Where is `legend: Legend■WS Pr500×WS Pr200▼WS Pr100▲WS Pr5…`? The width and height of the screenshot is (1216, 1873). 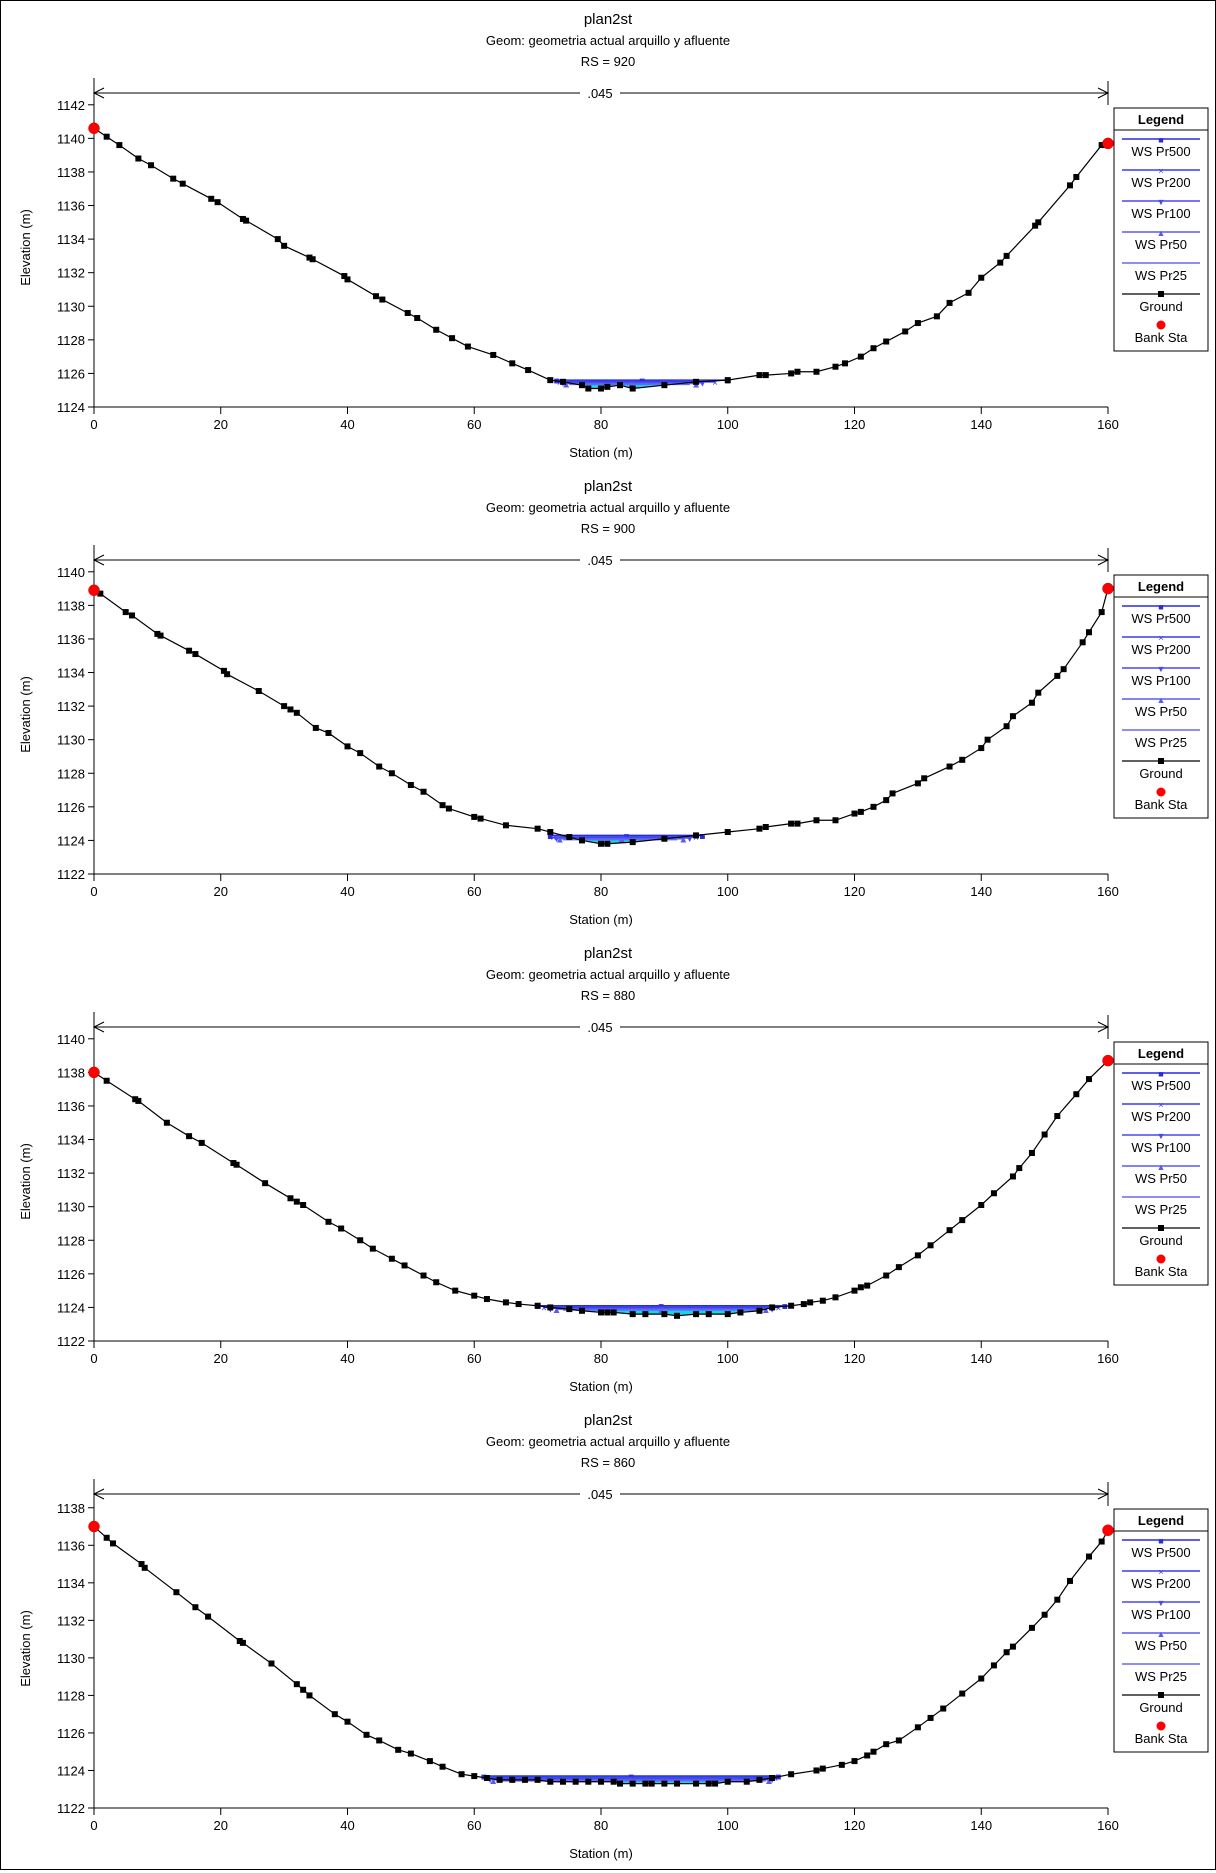 legend: Legend■WS Pr500×WS Pr200▼WS Pr100▲WS Pr5… is located at coordinates (1161, 1163).